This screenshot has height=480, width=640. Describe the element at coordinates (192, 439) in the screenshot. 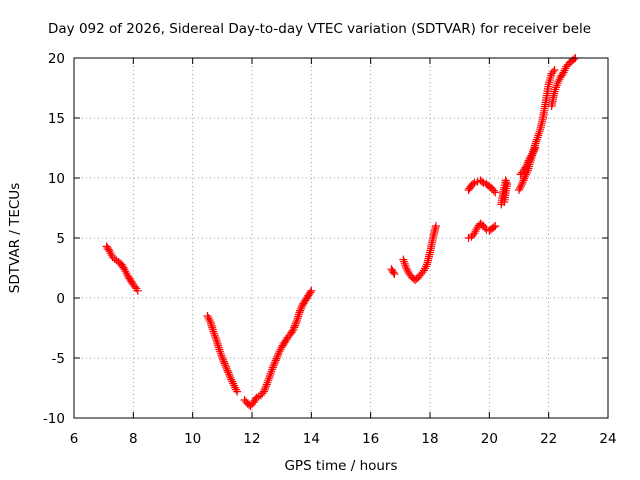

I see `x-tick-label: 10` at that location.